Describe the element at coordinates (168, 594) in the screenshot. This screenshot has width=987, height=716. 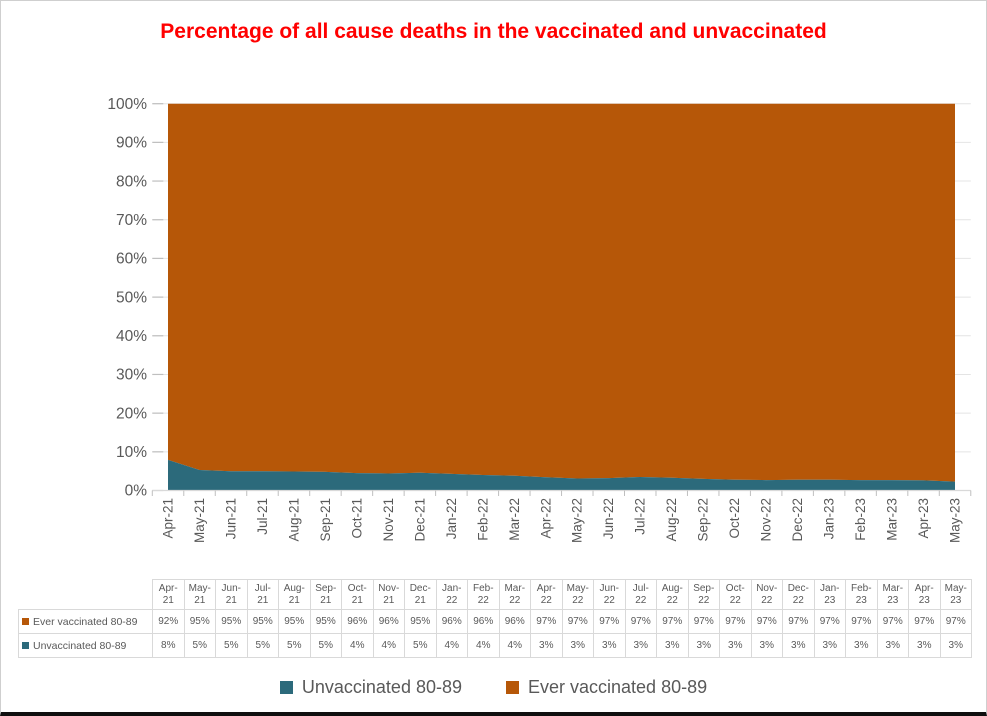
I see `table-month-header: Apr- 21` at that location.